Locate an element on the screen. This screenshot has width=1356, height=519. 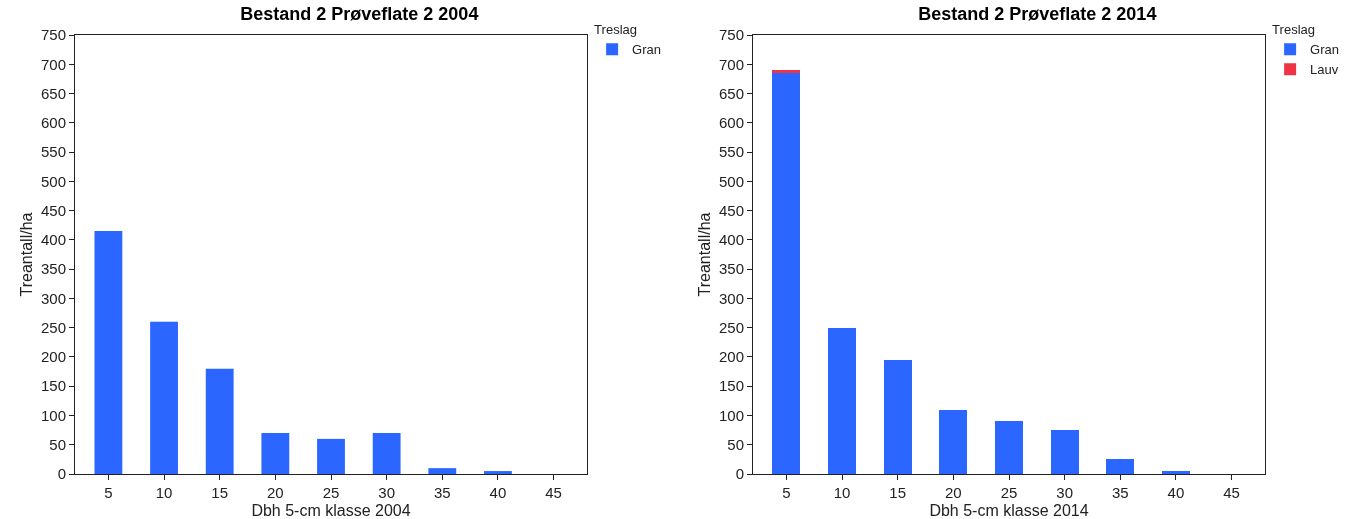
legend-label: Lauv is located at coordinates (1324, 70).